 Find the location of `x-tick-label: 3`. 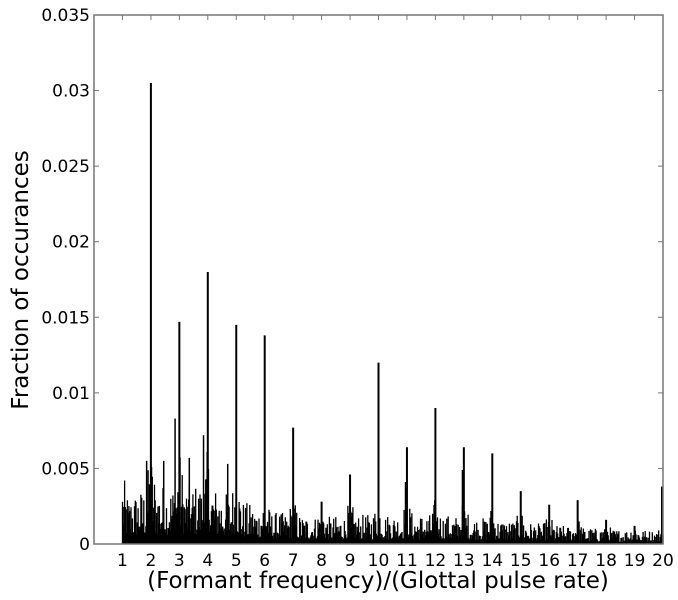

x-tick-label: 3 is located at coordinates (179, 561).